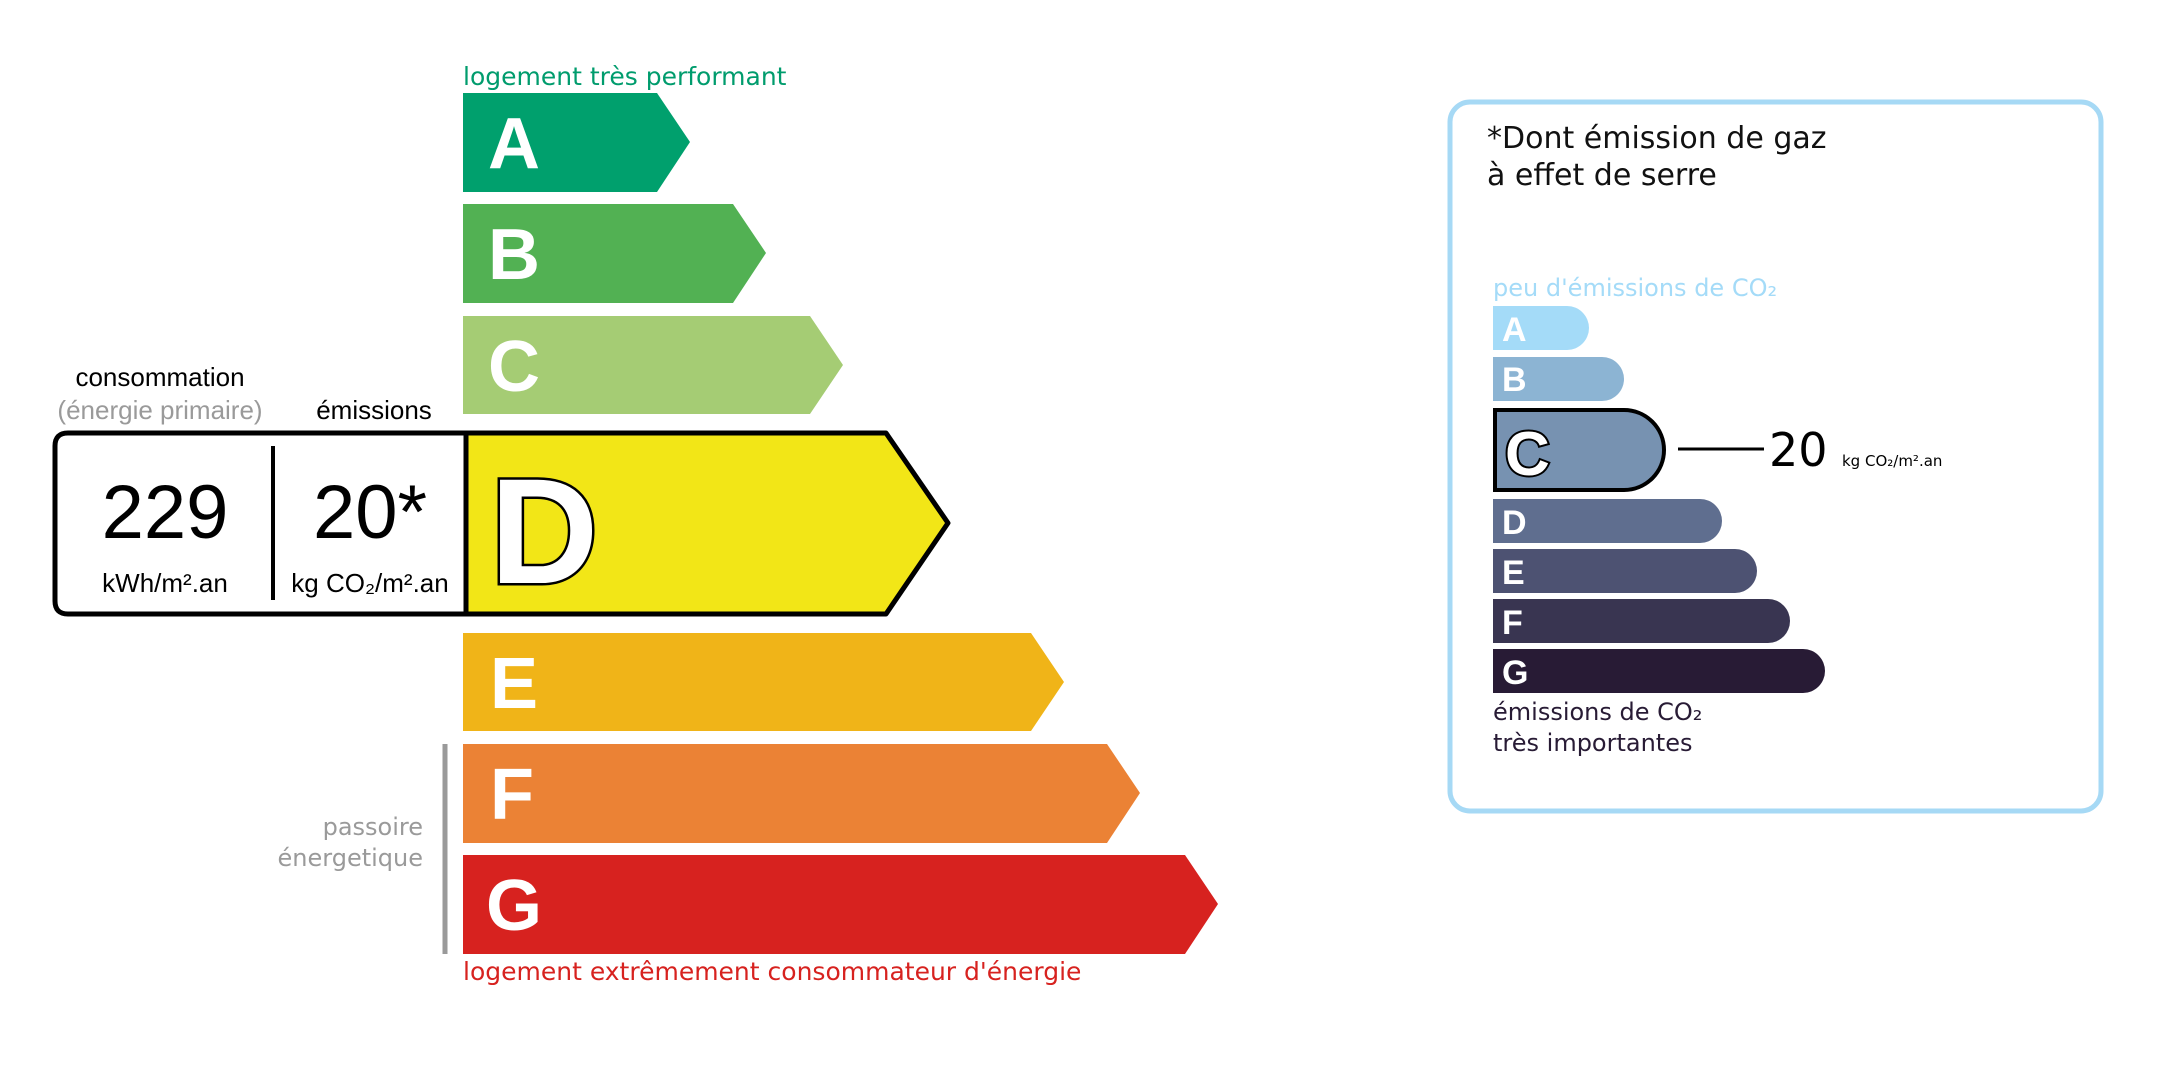 This screenshot has width=2169, height=1079. Describe the element at coordinates (514, 144) in the screenshot. I see `energy-letter-a: A` at that location.